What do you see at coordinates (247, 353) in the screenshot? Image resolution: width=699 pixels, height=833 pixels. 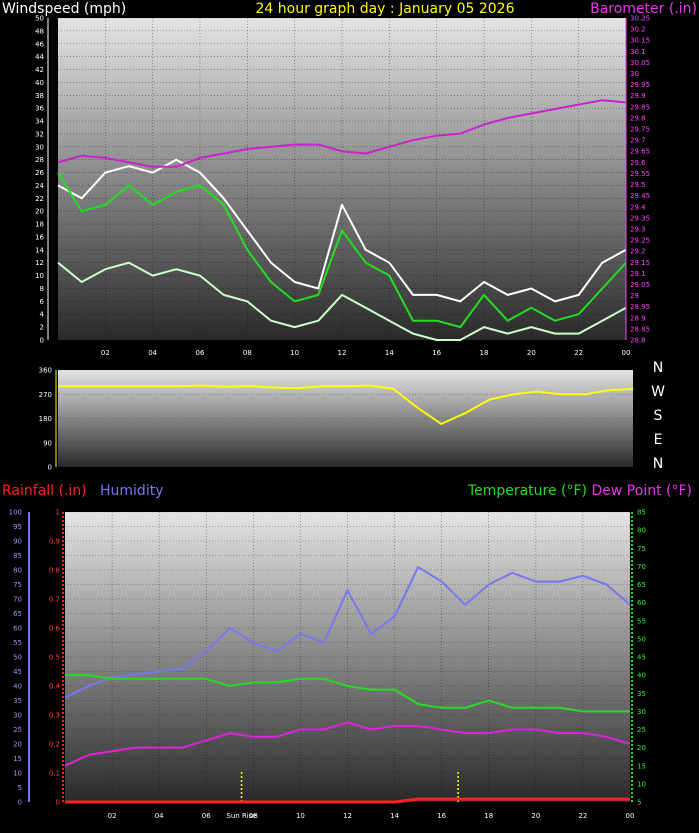 I see `wind-x-tick-label: 08` at bounding box center [247, 353].